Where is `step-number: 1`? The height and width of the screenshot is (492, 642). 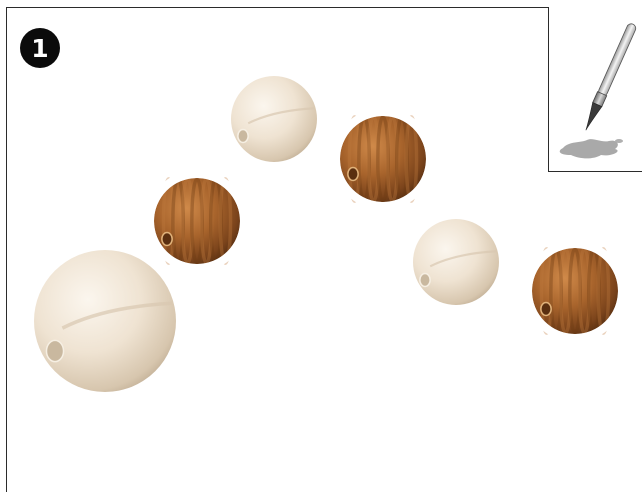 step-number: 1 is located at coordinates (40, 48).